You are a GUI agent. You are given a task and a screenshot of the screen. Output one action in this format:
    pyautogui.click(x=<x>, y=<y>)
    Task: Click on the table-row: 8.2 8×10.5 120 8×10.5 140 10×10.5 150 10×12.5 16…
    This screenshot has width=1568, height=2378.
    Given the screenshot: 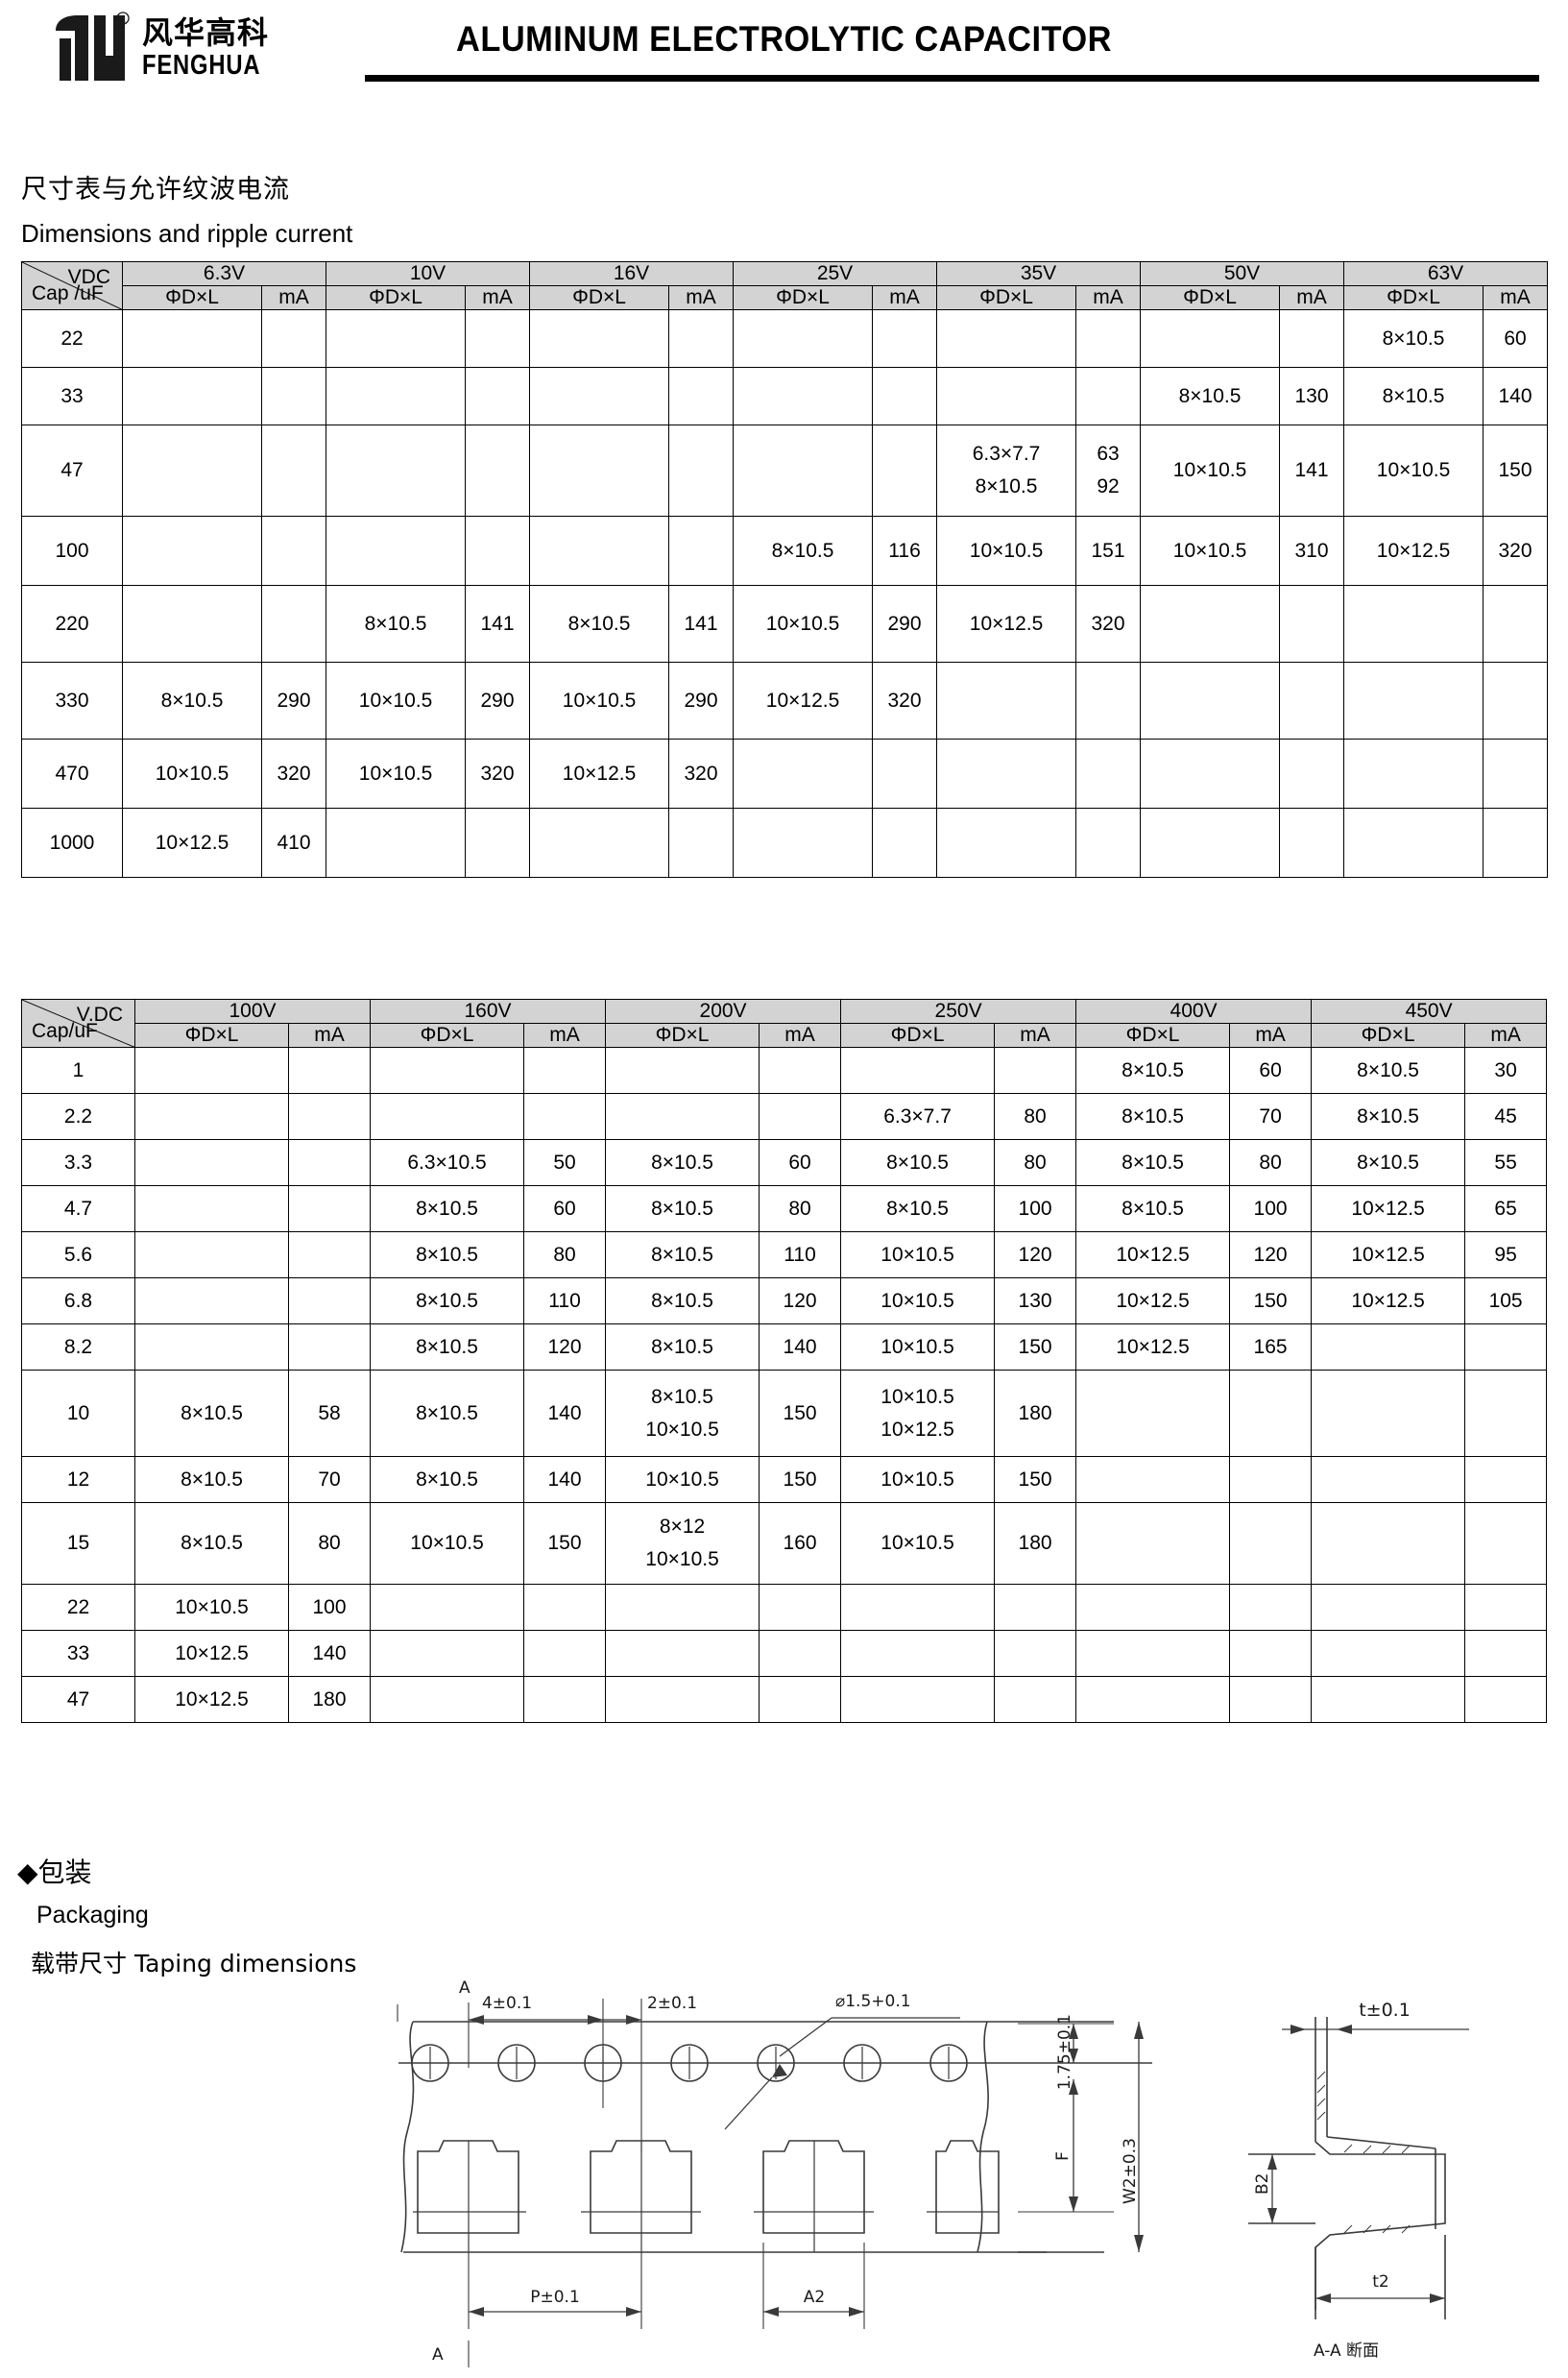 What is the action you would take?
    pyautogui.click(x=784, y=1347)
    